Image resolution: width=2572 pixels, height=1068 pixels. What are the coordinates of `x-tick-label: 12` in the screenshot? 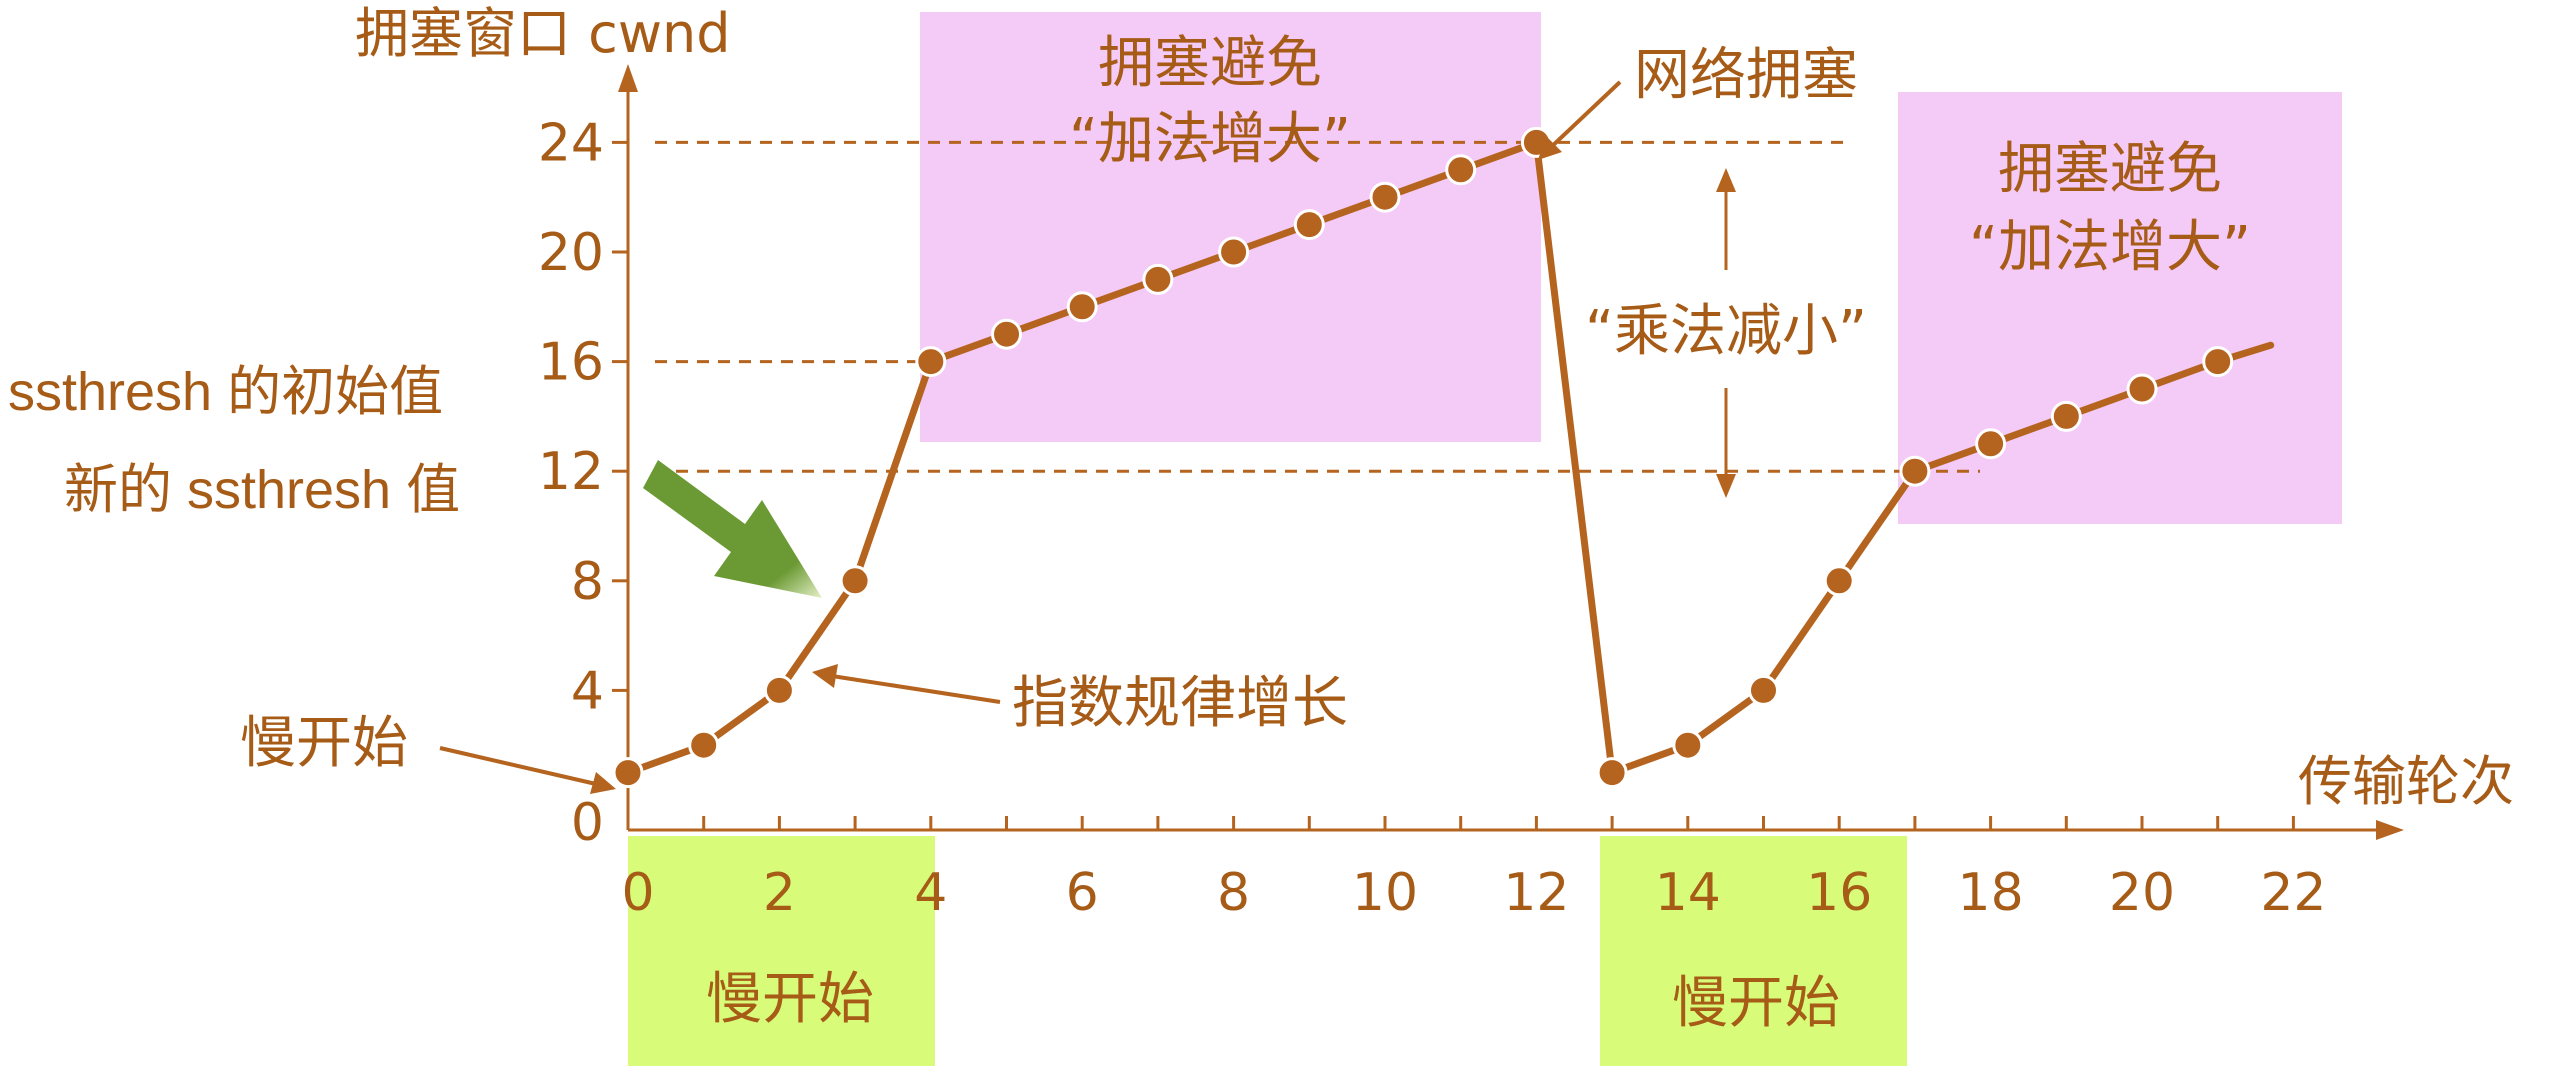 It's located at (1536, 893).